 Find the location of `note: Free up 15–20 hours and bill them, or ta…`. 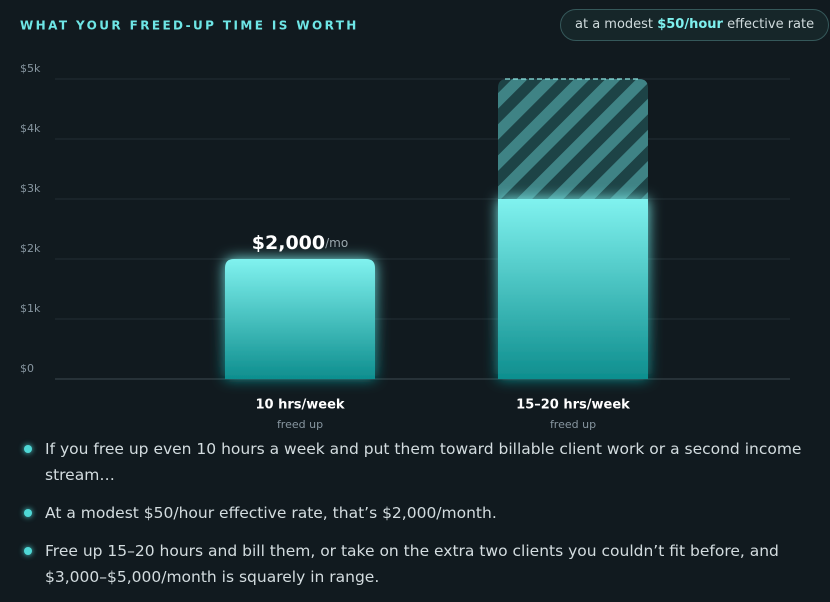

note: Free up 15–20 hours and bill them, or ta… is located at coordinates (417, 564).